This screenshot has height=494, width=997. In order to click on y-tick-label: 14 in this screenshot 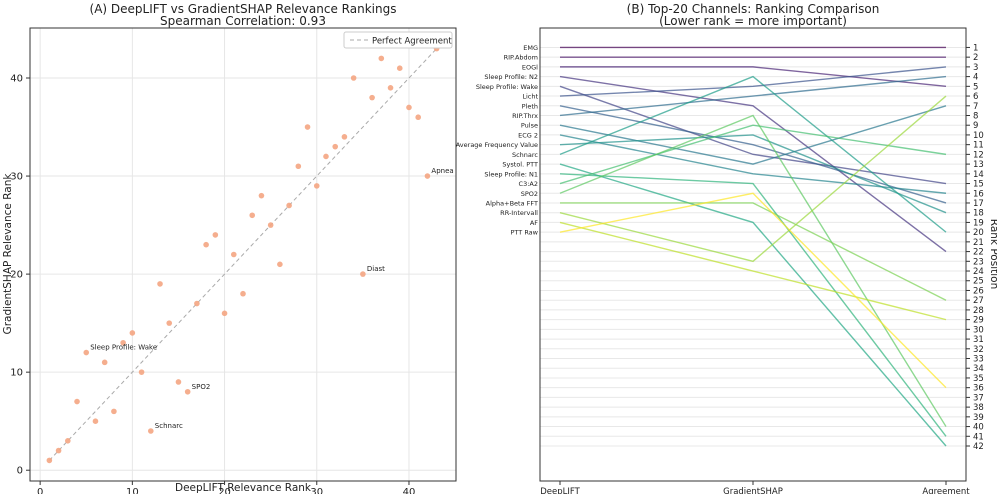, I will do `click(978, 175)`.